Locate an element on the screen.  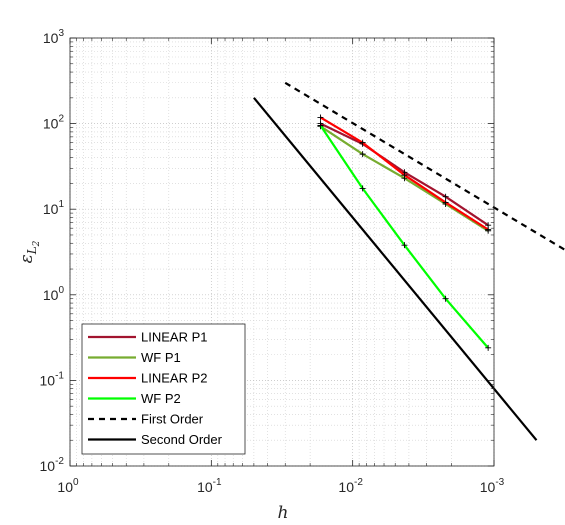
x-tick-label: 10⁻³ is located at coordinates (492, 486).